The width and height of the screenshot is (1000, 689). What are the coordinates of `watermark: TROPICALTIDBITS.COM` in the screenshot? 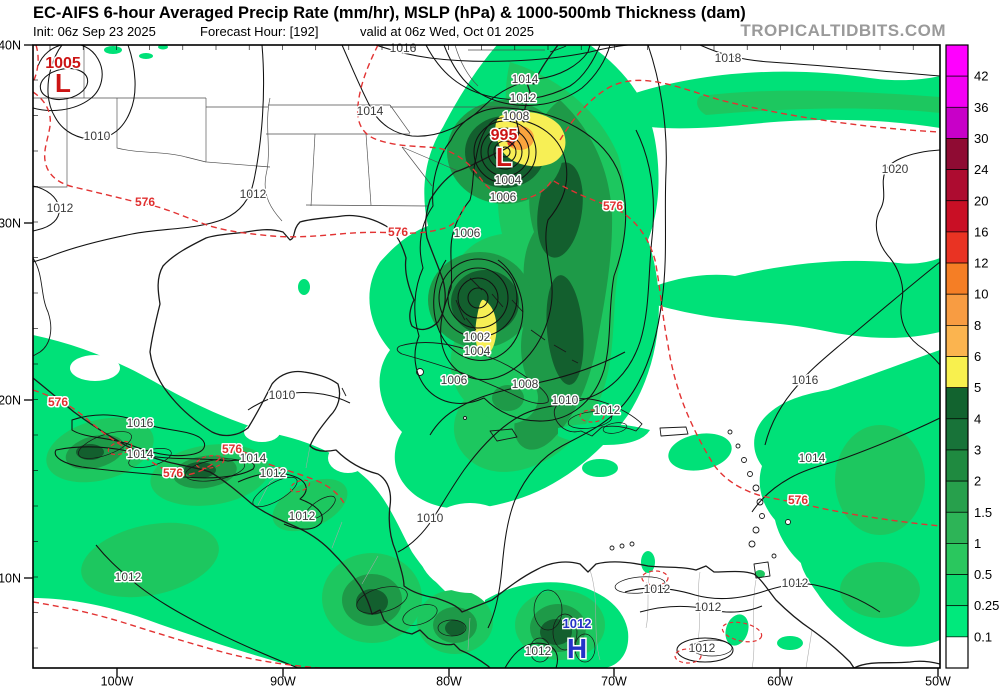 It's located at (843, 30).